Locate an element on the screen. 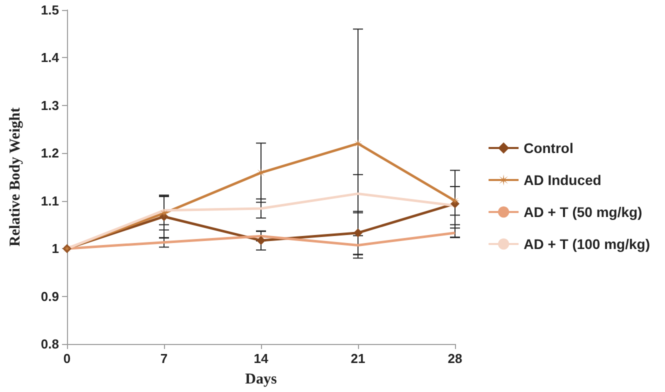 Image resolution: width=665 pixels, height=392 pixels. legend-label: Control is located at coordinates (549, 148).